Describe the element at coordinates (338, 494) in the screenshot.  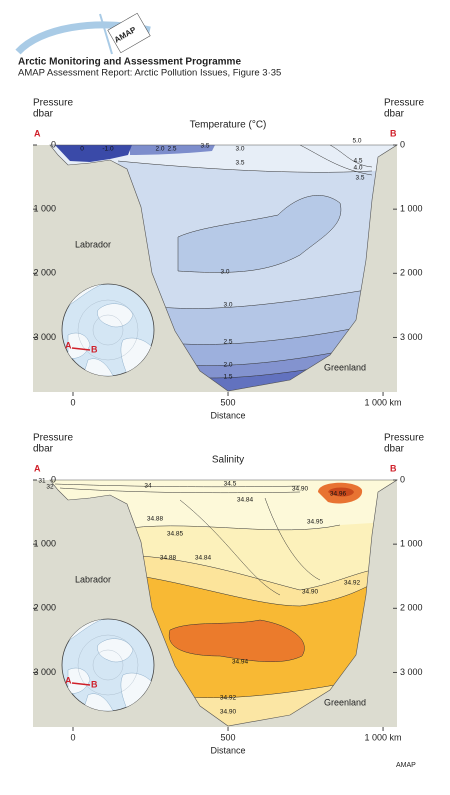
I see `contour-label: 34.96` at that location.